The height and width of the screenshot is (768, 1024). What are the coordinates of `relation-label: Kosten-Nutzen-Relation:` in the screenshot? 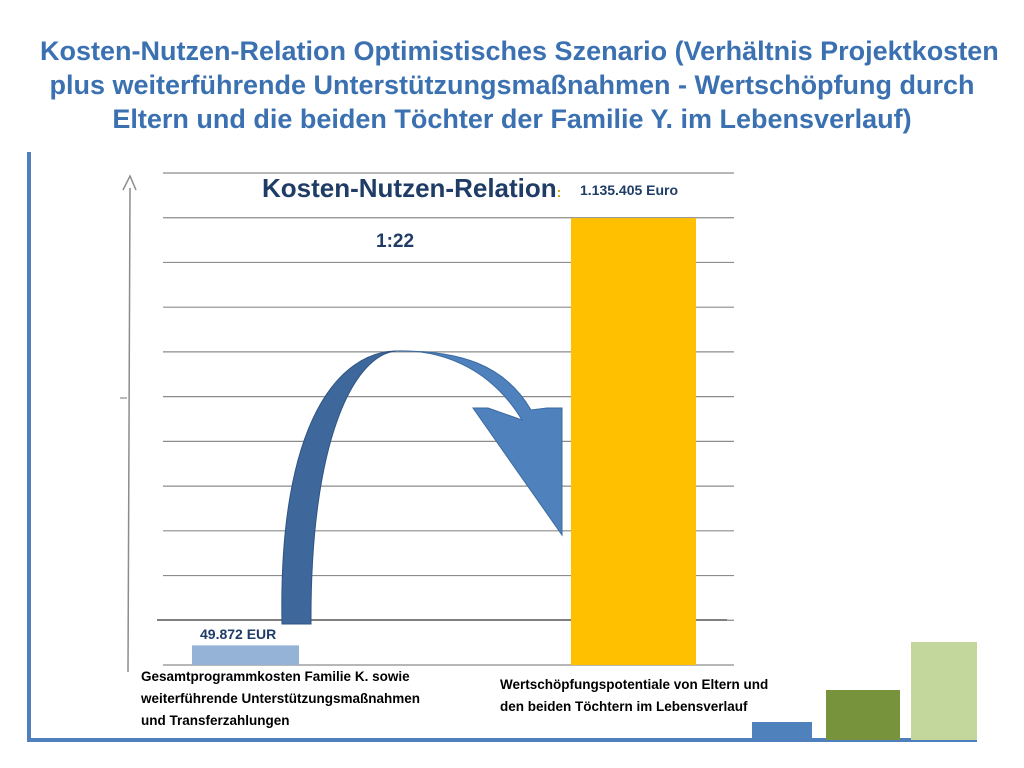 It's located at (411, 188).